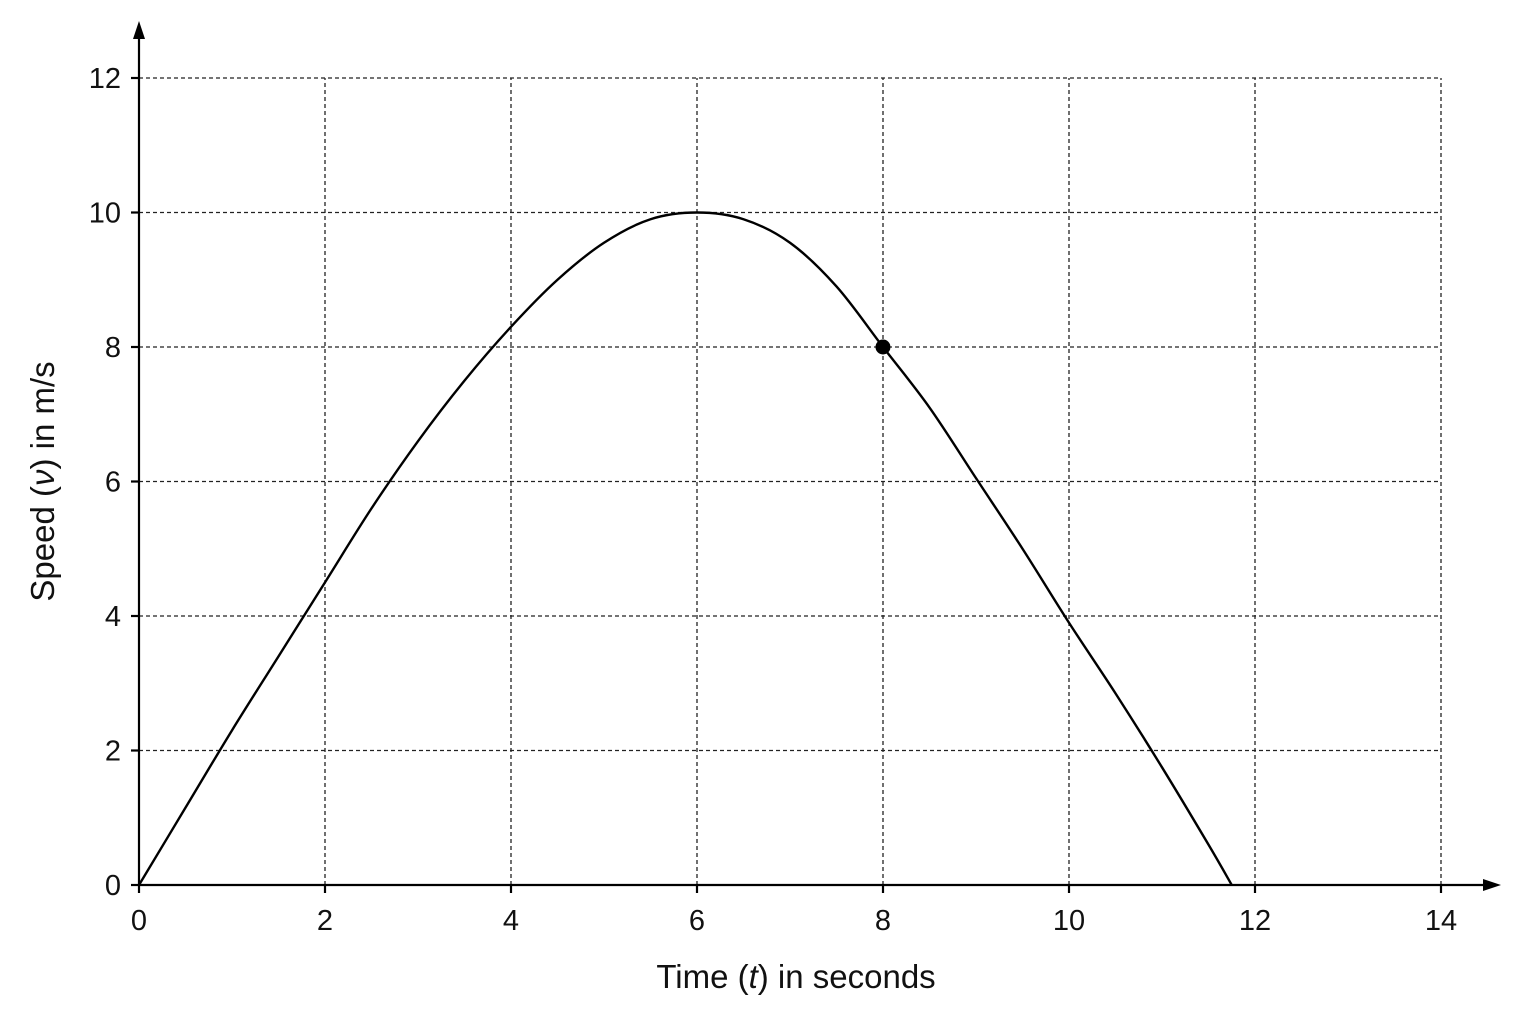 This screenshot has height=1024, width=1536. I want to click on x-axis-title-prefix: Time (, so click(702, 976).